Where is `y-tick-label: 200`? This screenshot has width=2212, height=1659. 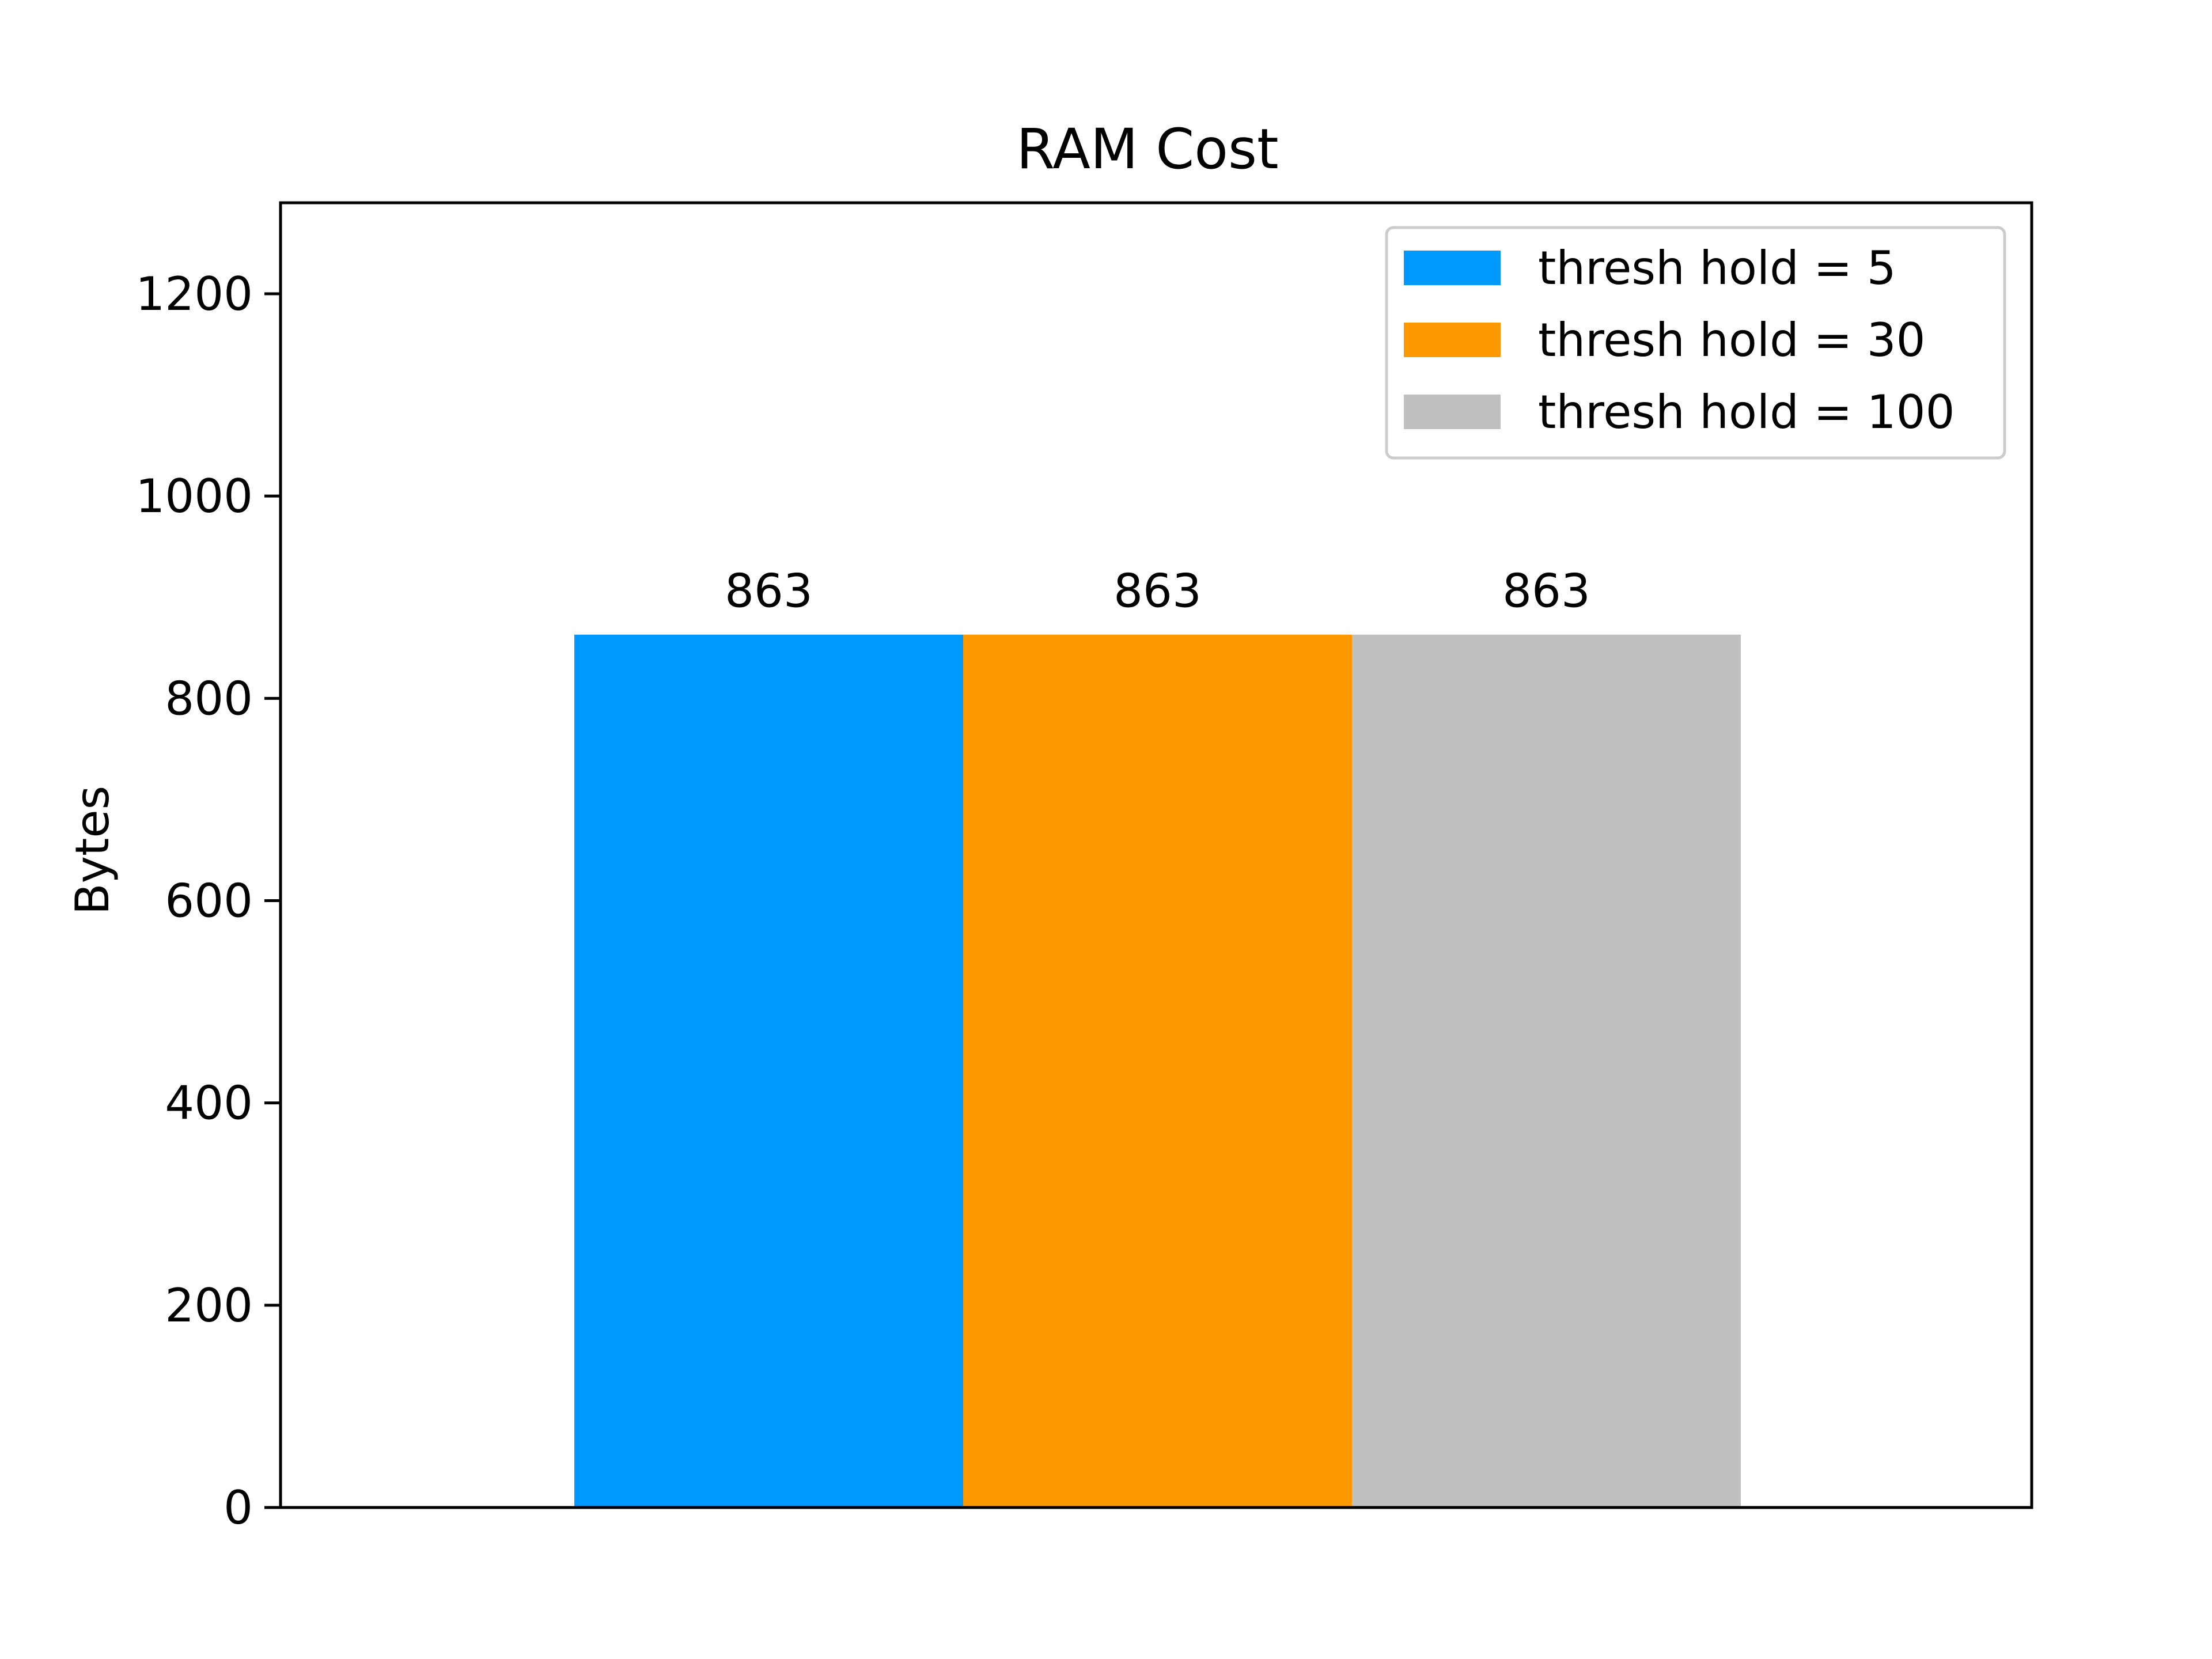
y-tick-label: 200 is located at coordinates (209, 1305).